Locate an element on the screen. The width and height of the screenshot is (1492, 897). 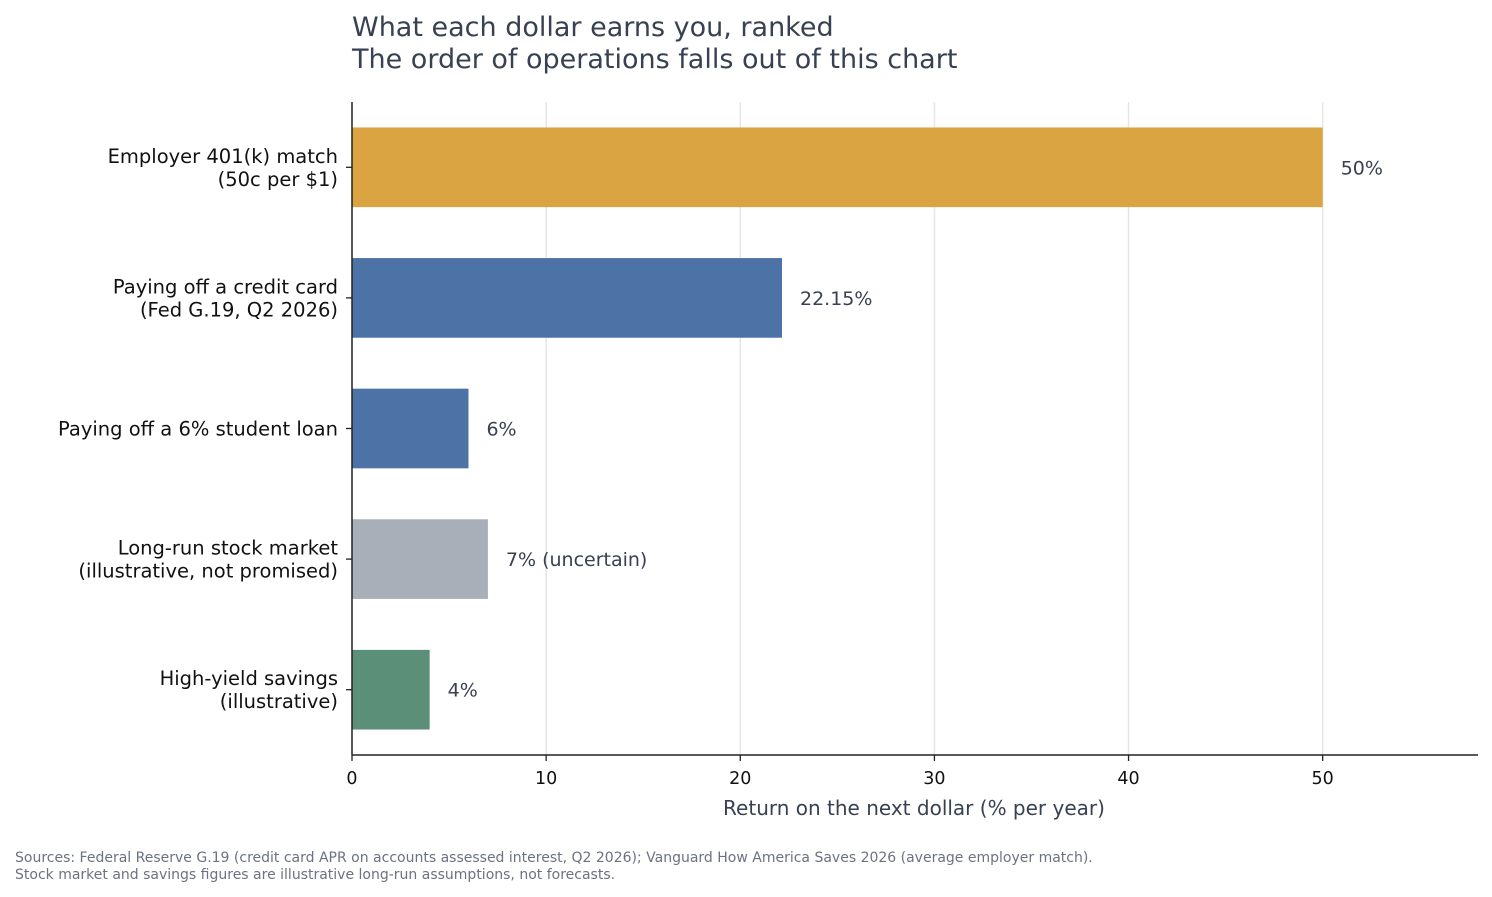
x-tick-label: 20 is located at coordinates (740, 779).